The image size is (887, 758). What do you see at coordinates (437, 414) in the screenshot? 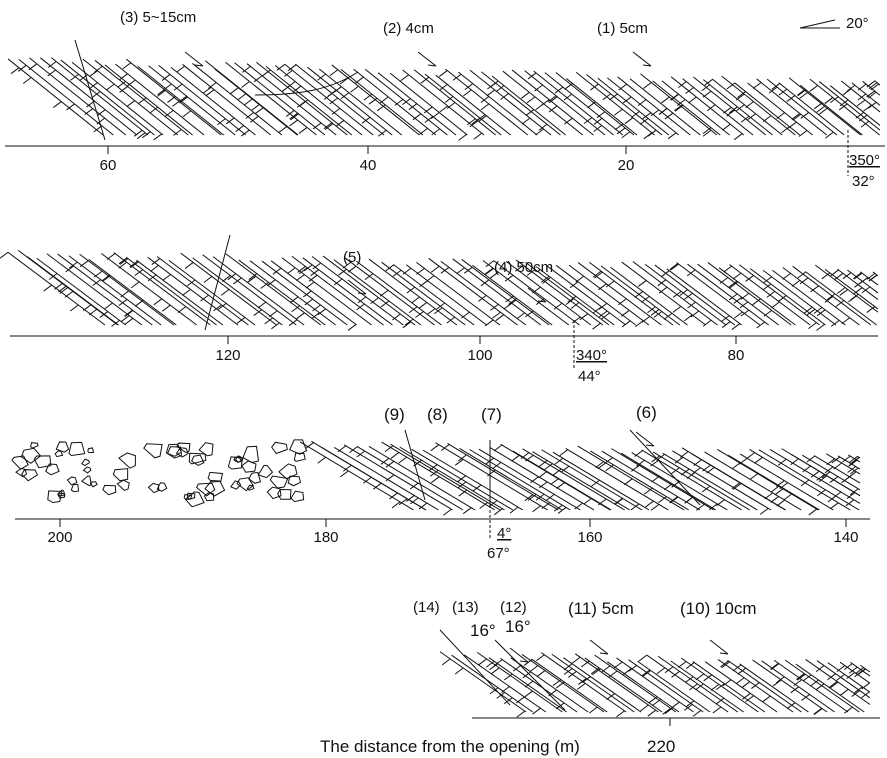
I see `fault-label: (8)` at bounding box center [437, 414].